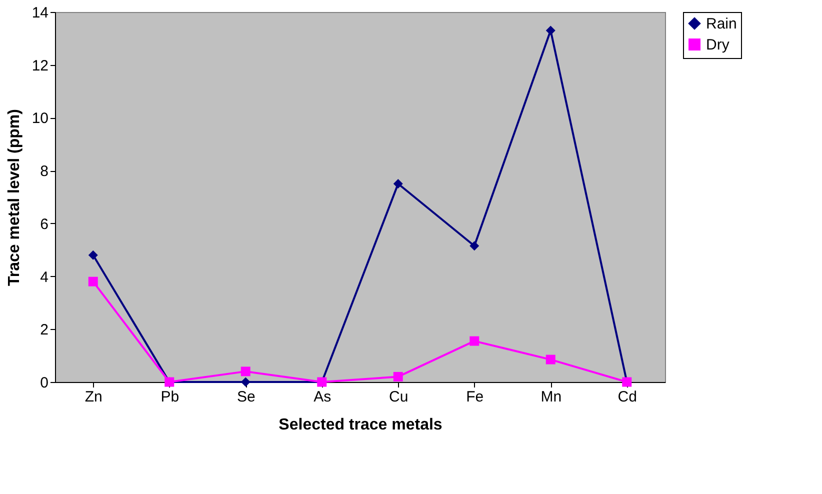 This screenshot has height=494, width=822. I want to click on y-axis-title: Trace metal level (ppm), so click(14, 197).